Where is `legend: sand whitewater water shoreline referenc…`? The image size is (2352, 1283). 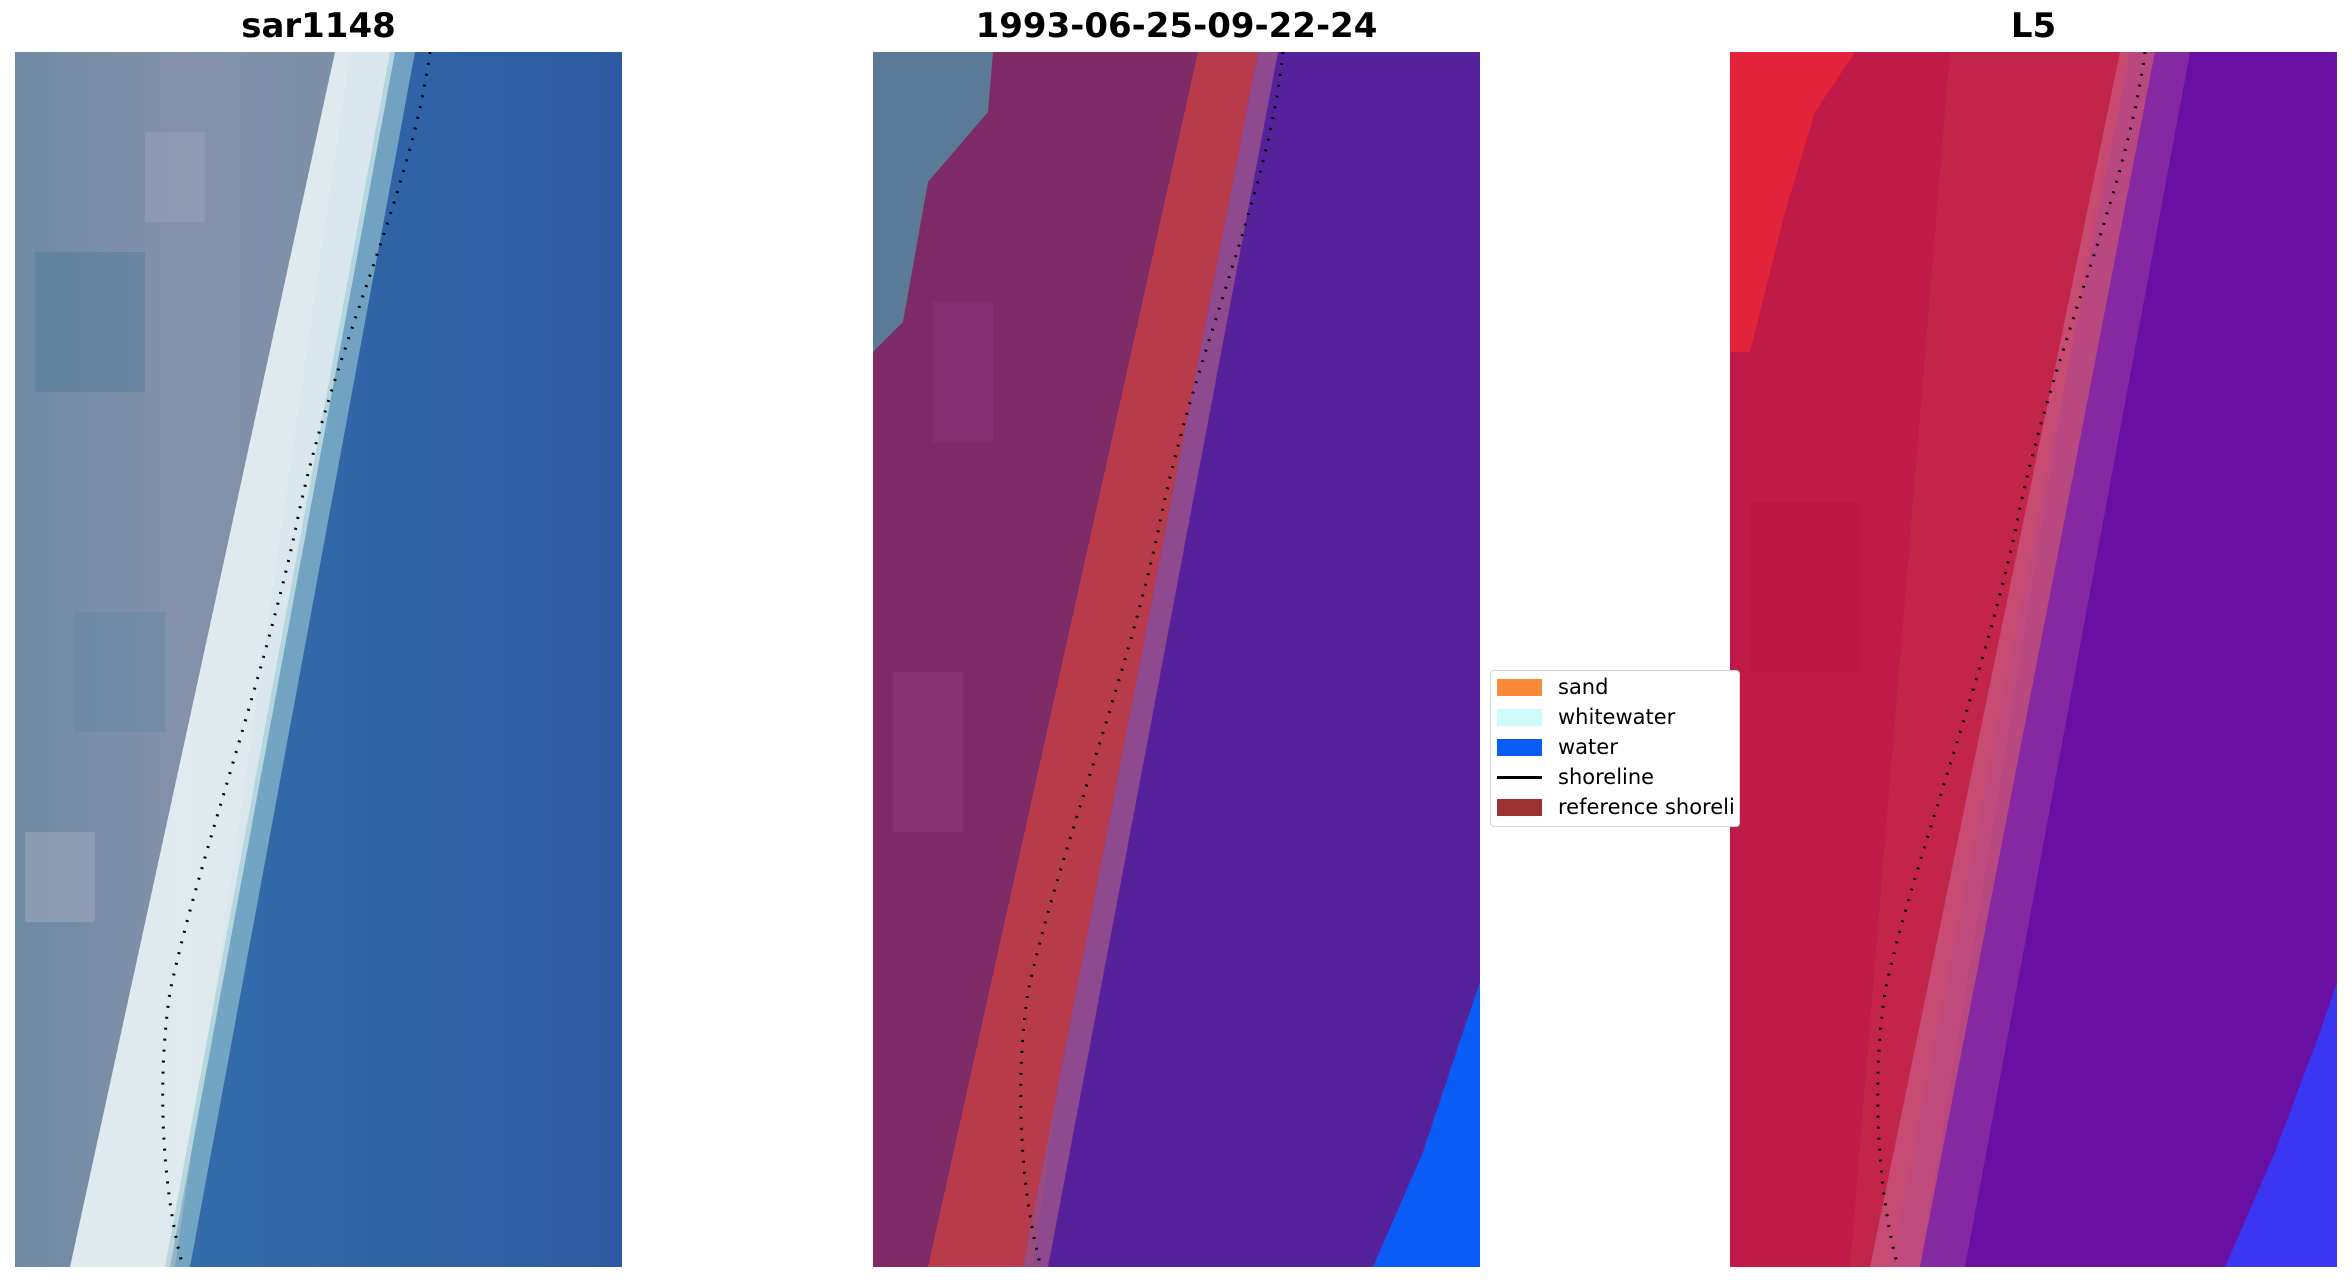
legend: sand whitewater water shoreline referenc… is located at coordinates (1615, 748).